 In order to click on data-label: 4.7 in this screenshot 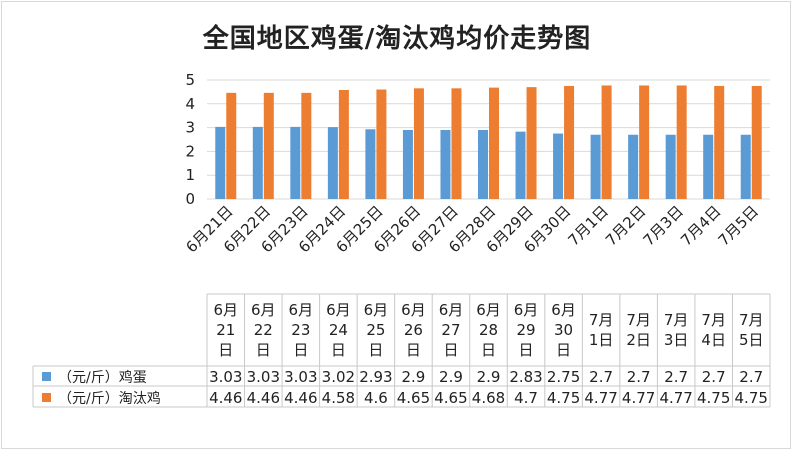, I will do `click(526, 398)`.